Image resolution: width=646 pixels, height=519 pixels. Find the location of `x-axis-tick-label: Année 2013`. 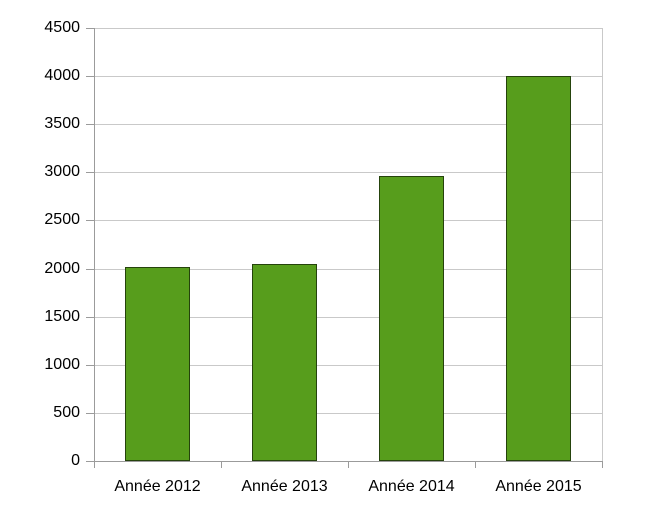

x-axis-tick-label: Année 2013 is located at coordinates (284, 486).